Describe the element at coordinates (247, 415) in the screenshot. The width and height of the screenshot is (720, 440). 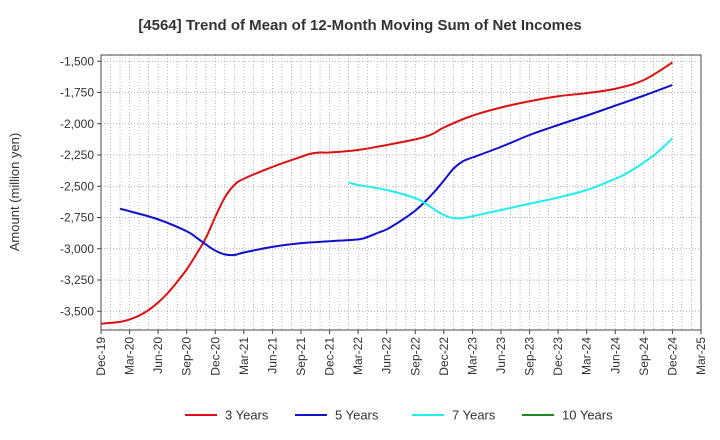
I see `legend-label: 3 Years` at that location.